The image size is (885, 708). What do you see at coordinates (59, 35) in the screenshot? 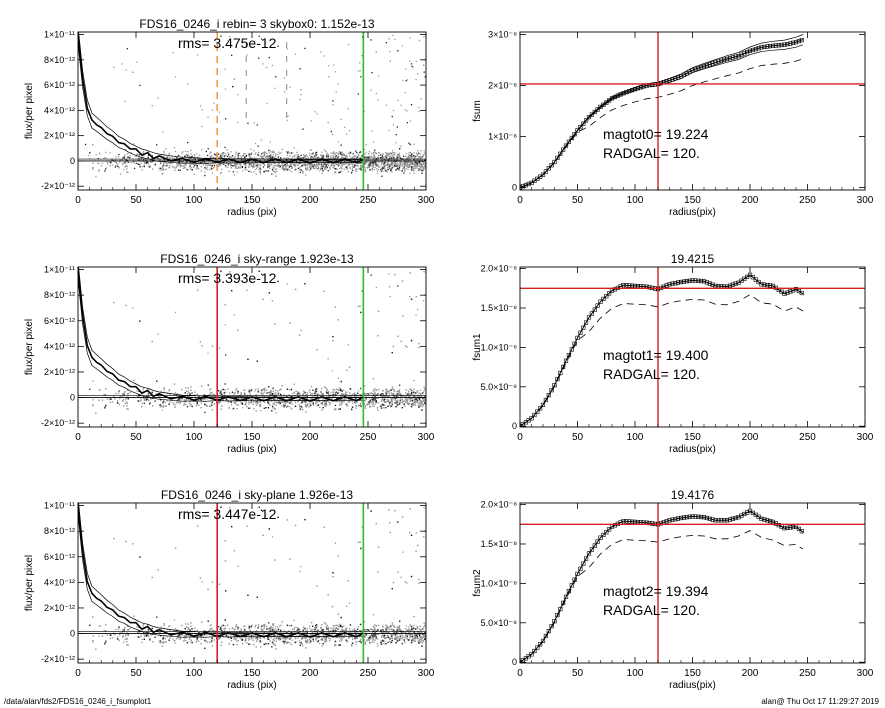
I see `y-tick-label: 1×10⁻¹¹` at bounding box center [59, 35].